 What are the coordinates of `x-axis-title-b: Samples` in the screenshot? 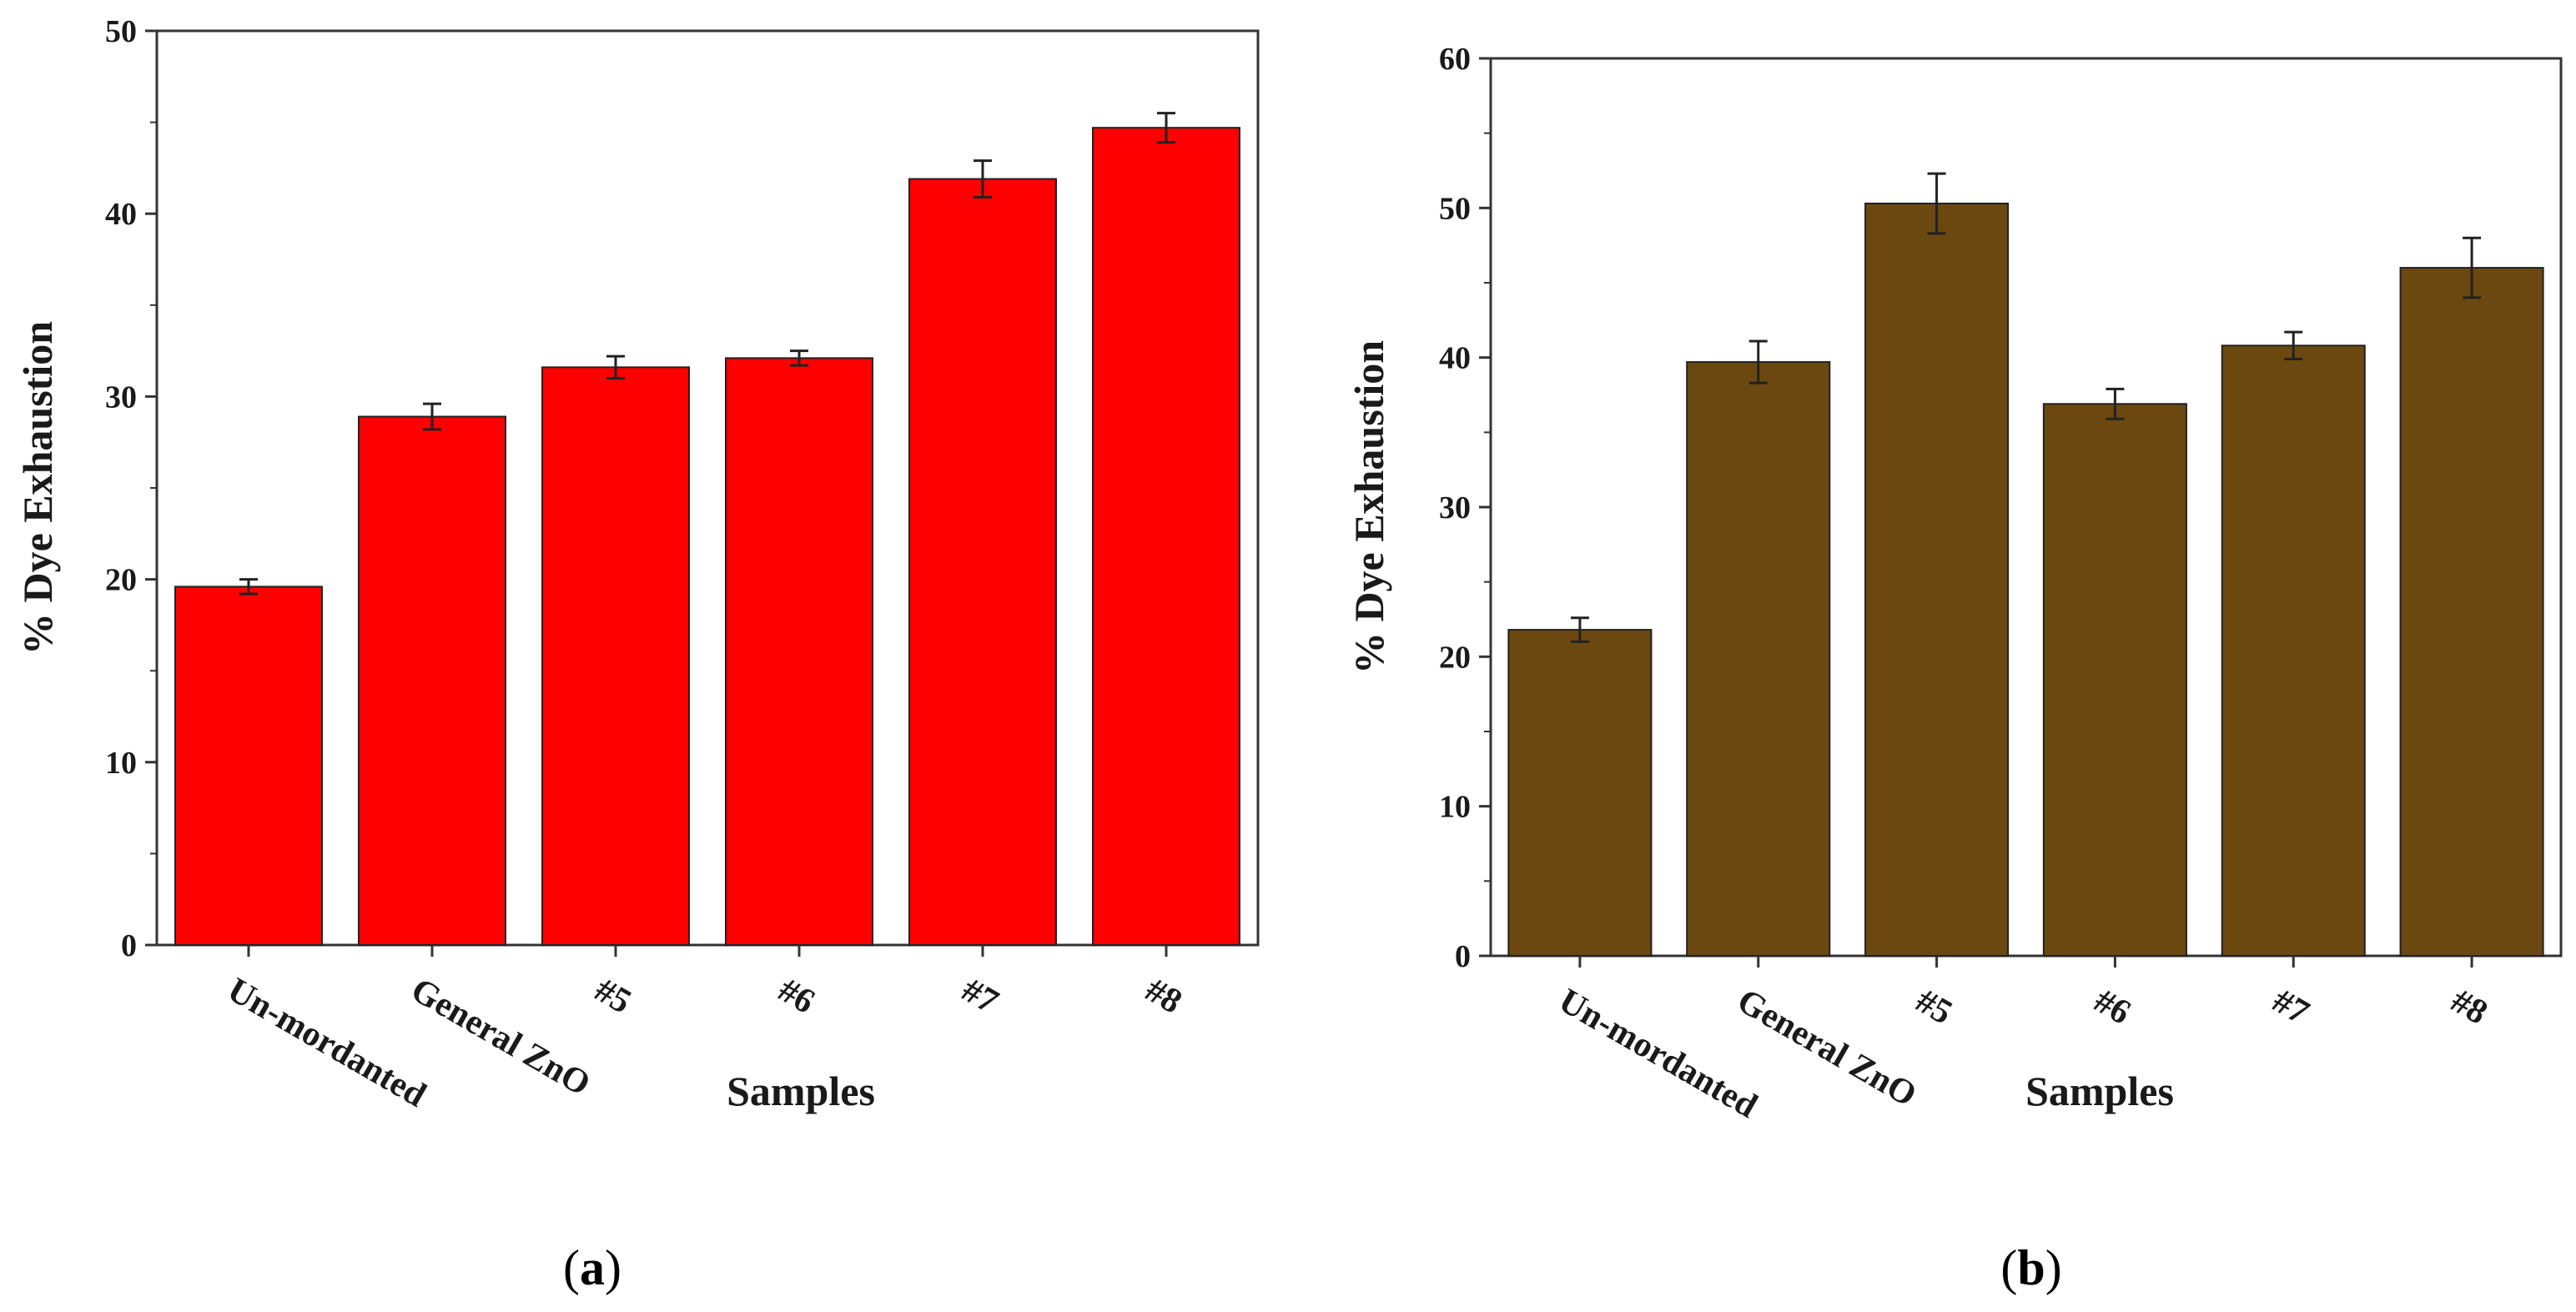 It's located at (2099, 1091).